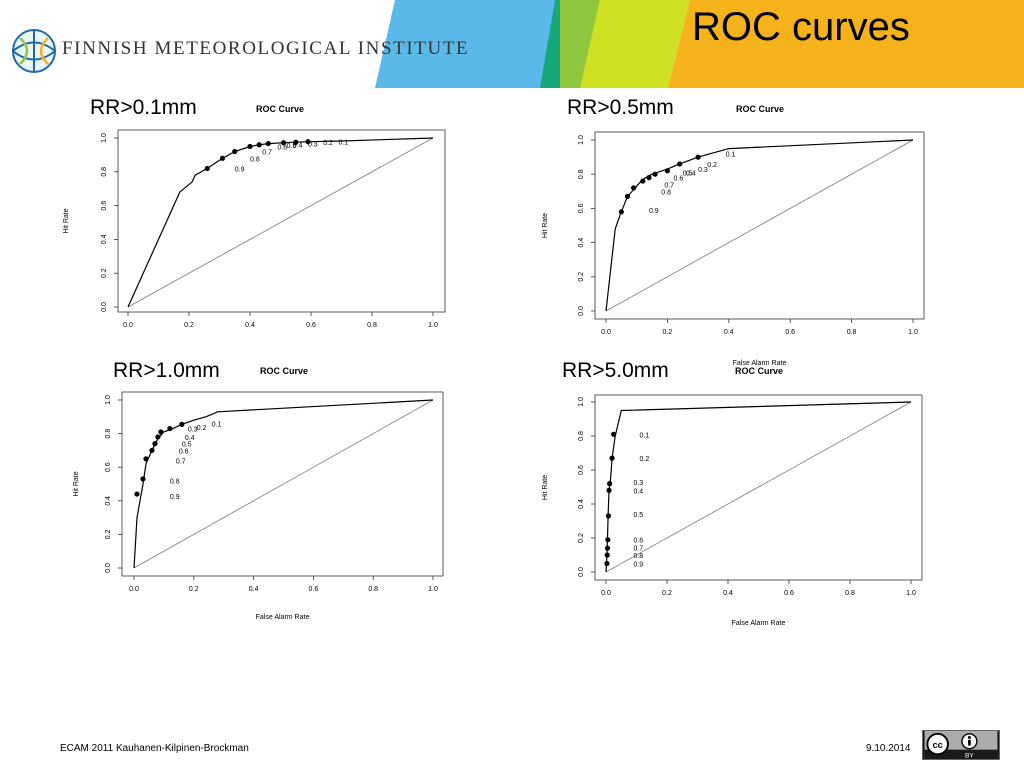  Describe the element at coordinates (937, 745) in the screenshot. I see `svg-text: cc` at that location.